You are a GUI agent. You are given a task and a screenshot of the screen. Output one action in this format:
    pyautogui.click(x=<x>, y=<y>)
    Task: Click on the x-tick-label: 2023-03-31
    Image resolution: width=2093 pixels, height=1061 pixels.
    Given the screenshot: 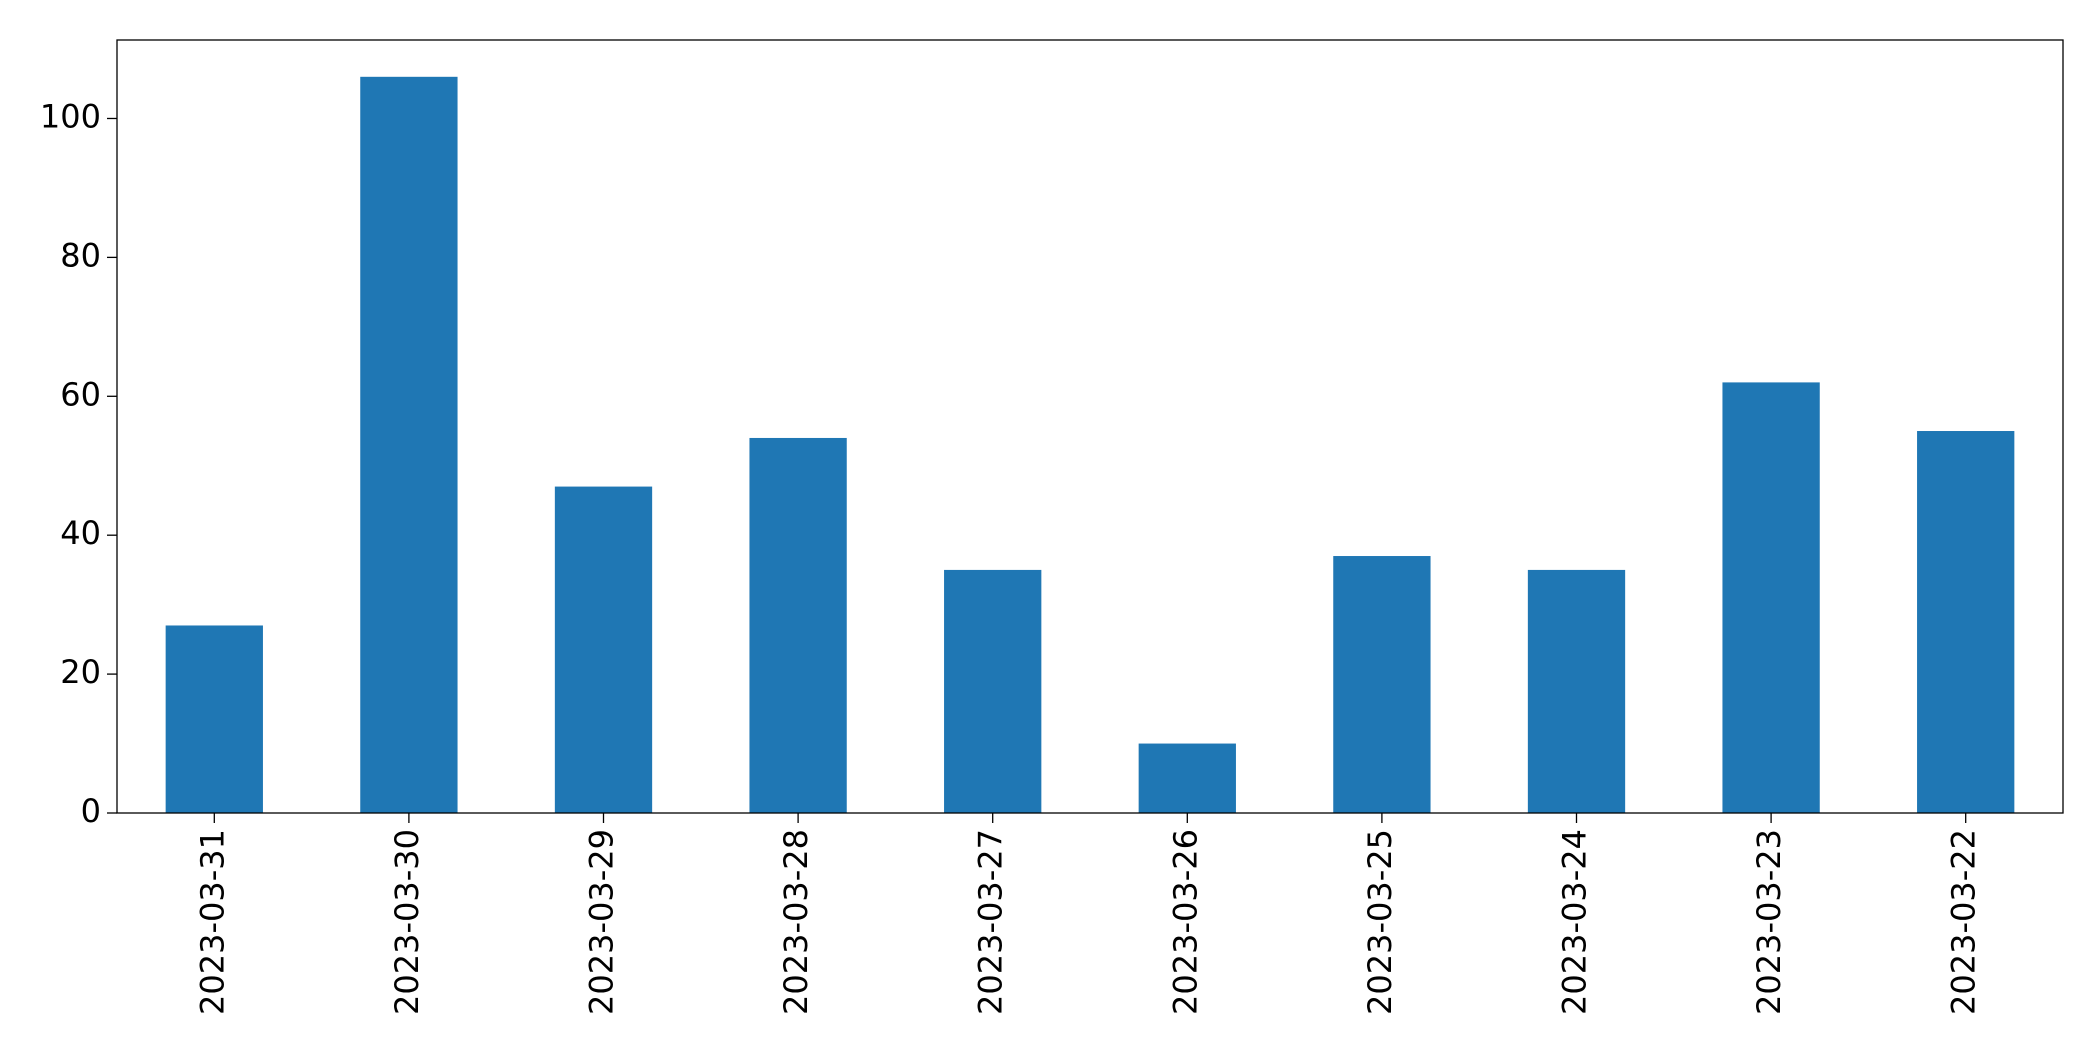 What is the action you would take?
    pyautogui.click(x=212, y=922)
    